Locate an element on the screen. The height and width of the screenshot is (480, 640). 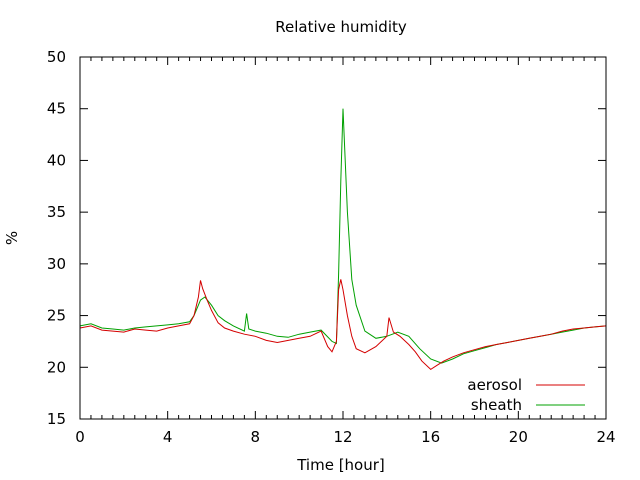
y-tick-label: 20 is located at coordinates (56, 367).